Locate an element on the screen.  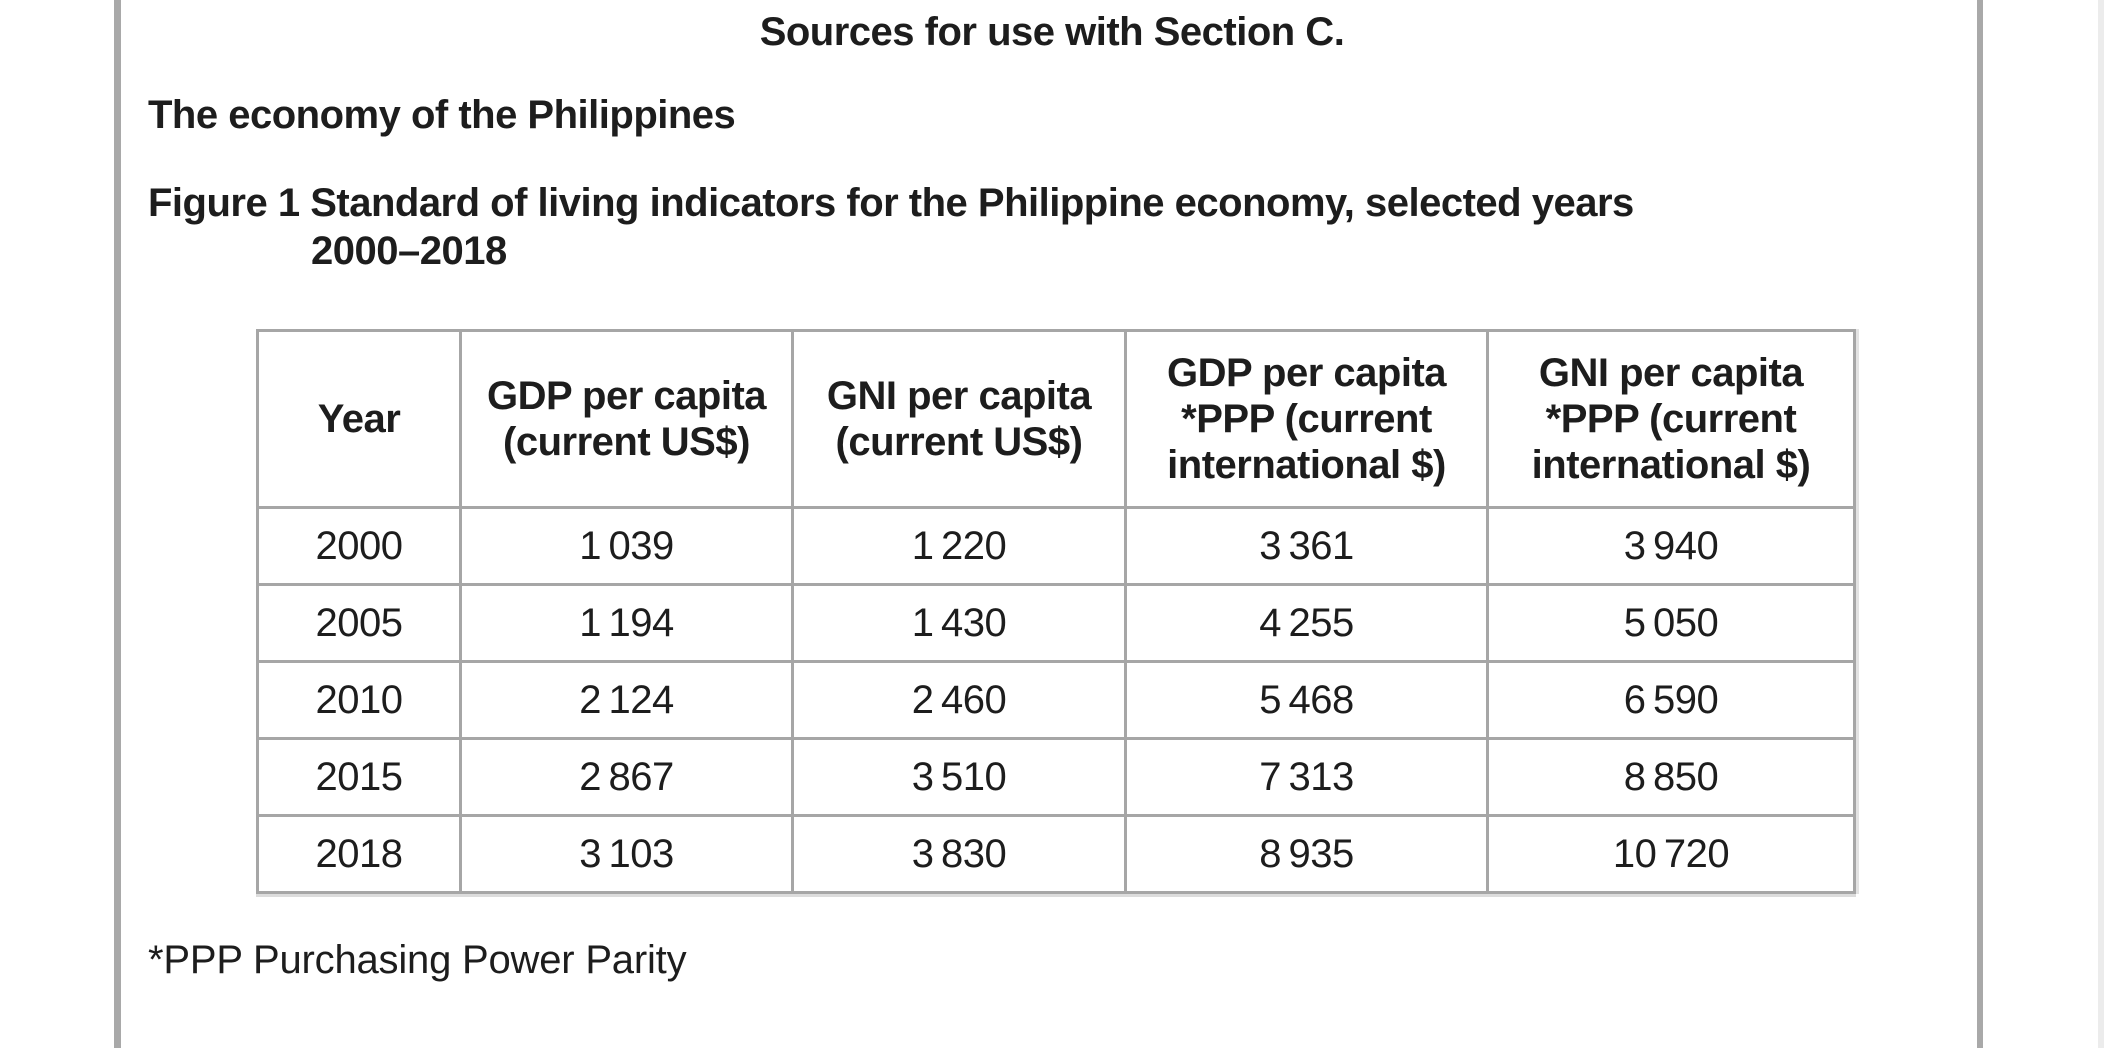
cell-gdp: 2 124 is located at coordinates (626, 700).